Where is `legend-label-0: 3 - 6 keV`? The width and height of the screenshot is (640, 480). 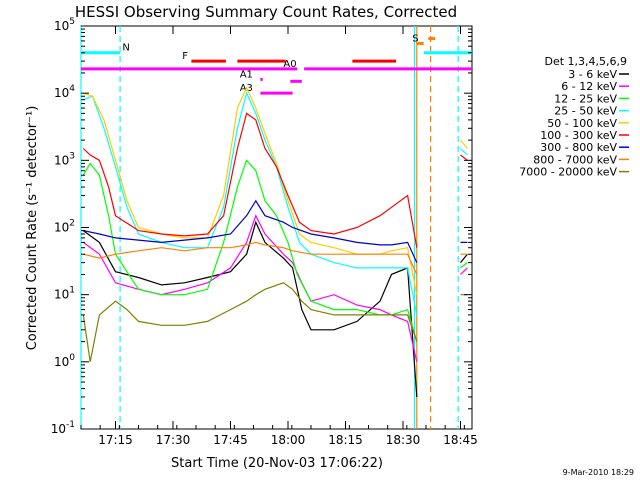 legend-label-0: 3 - 6 keV is located at coordinates (592, 74).